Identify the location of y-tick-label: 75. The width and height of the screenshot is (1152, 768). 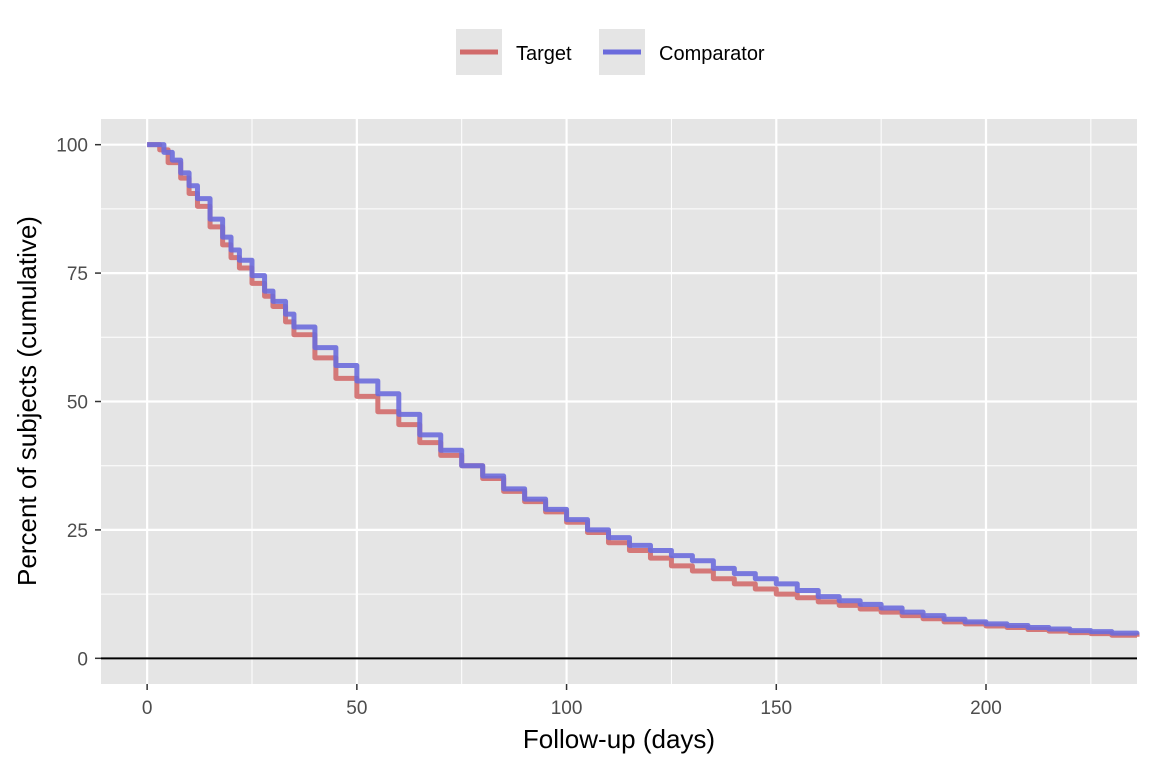
(77, 274).